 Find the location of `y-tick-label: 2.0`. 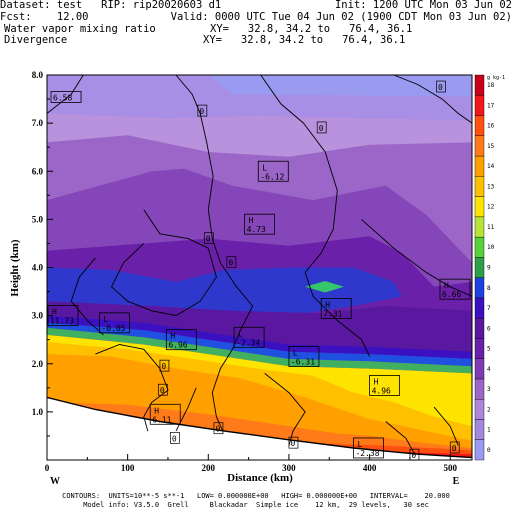

y-tick-label: 2.0 is located at coordinates (38, 364).